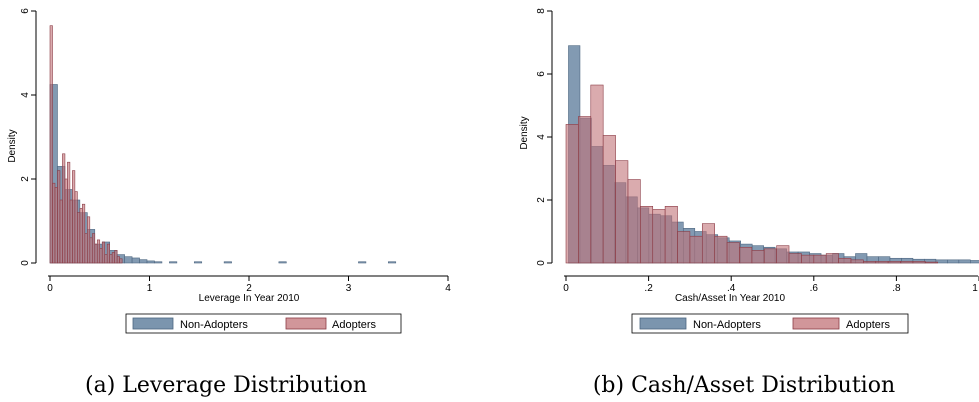  Describe the element at coordinates (448, 288) in the screenshot. I see `x-tick-label: 4` at that location.